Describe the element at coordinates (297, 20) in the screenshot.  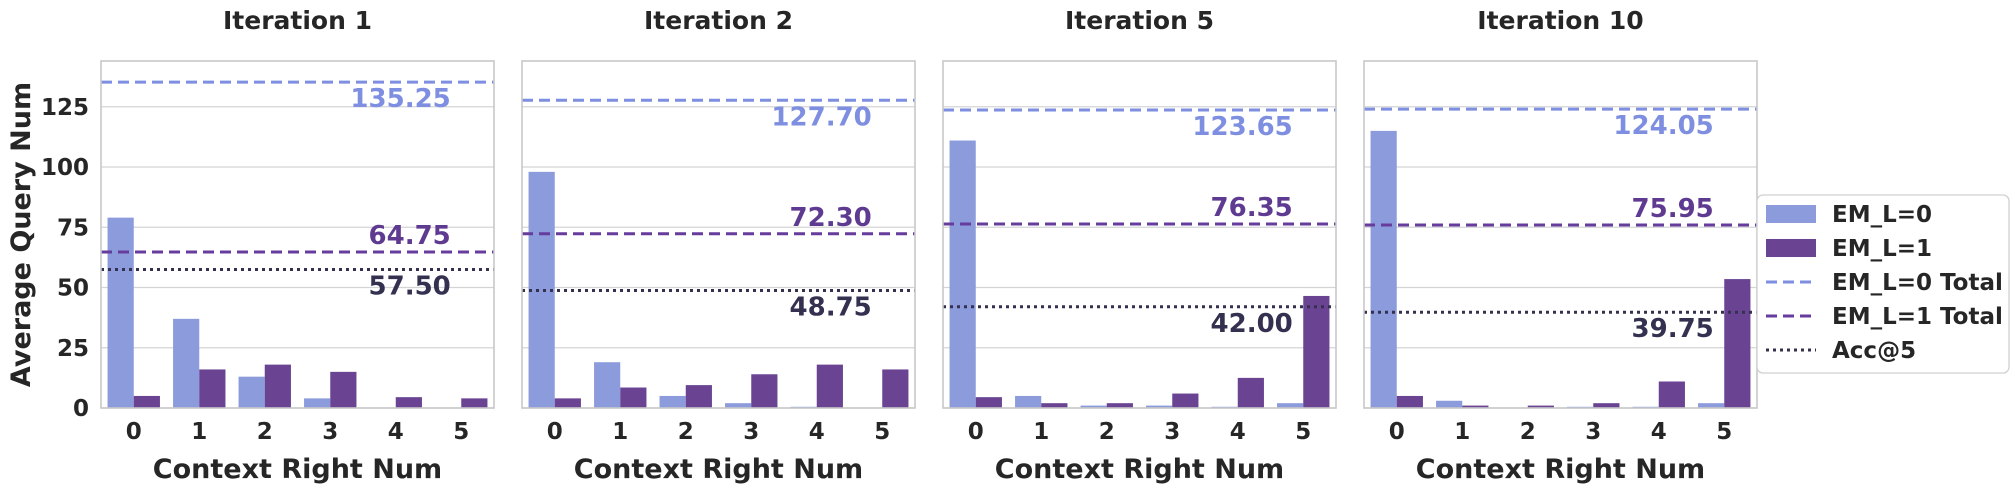
I see `panel-title: Iteration 1` at that location.